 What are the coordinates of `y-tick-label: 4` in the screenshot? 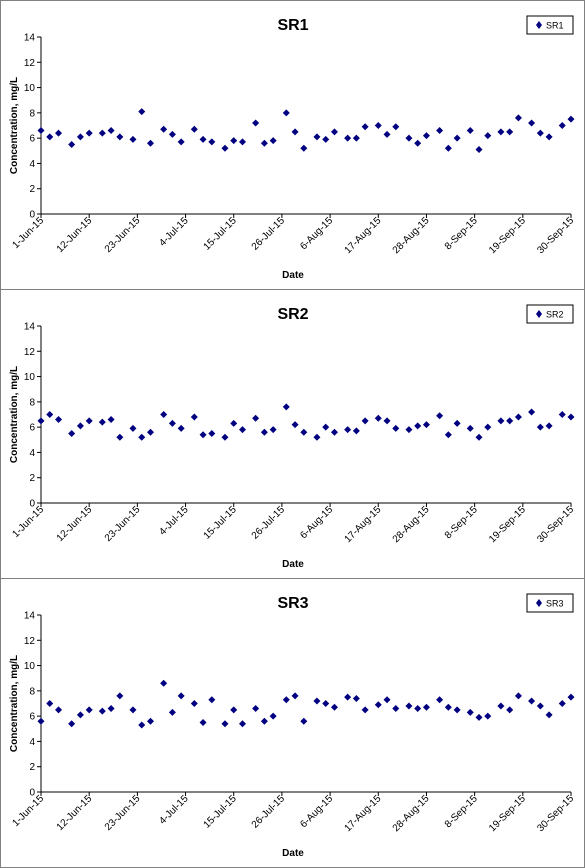 It's located at (32, 742).